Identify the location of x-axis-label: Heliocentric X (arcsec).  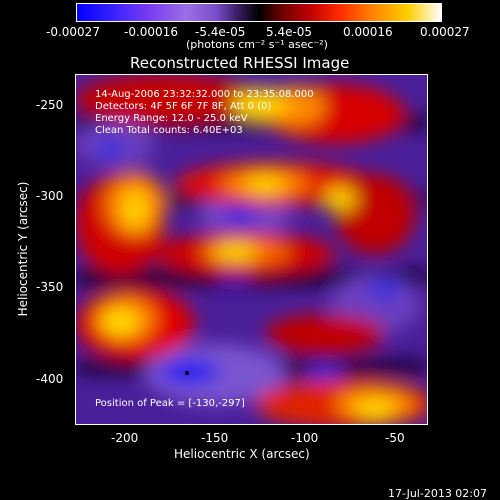
(242, 454).